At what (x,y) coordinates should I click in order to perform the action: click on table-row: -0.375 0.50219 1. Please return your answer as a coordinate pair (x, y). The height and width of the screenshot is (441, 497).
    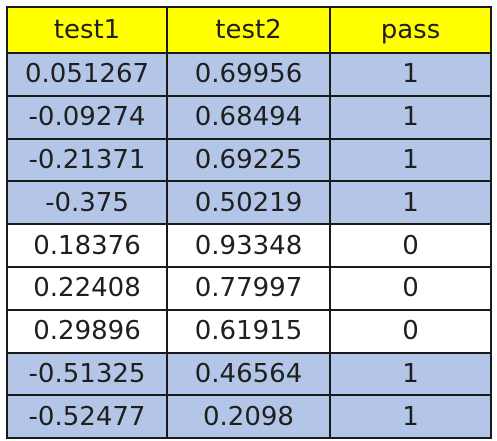
    Looking at the image, I should click on (249, 203).